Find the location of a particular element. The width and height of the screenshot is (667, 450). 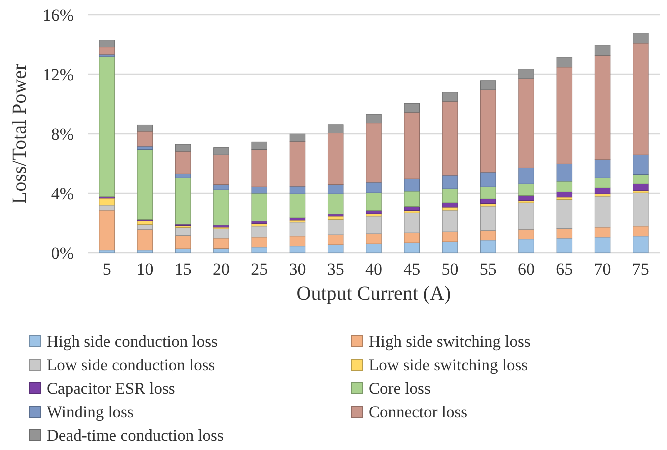

x-tick-label: 65 is located at coordinates (565, 269).